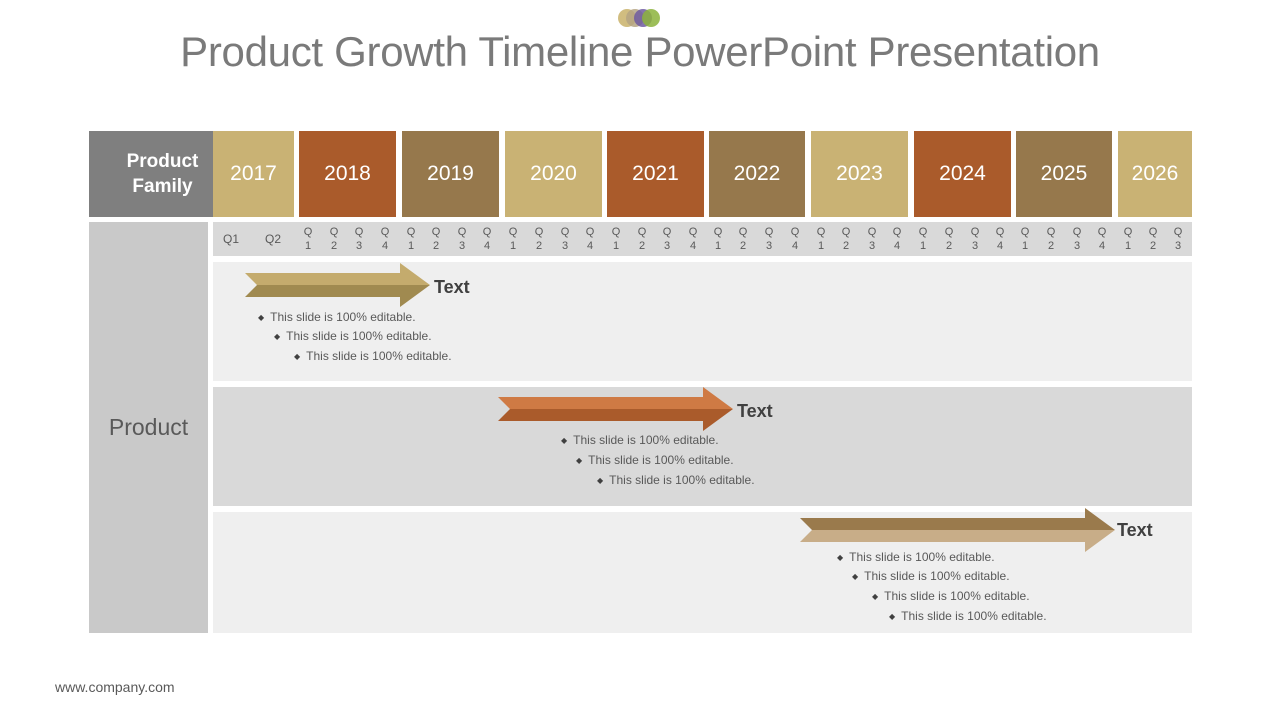  I want to click on year-header-2021: 2021, so click(655, 174).